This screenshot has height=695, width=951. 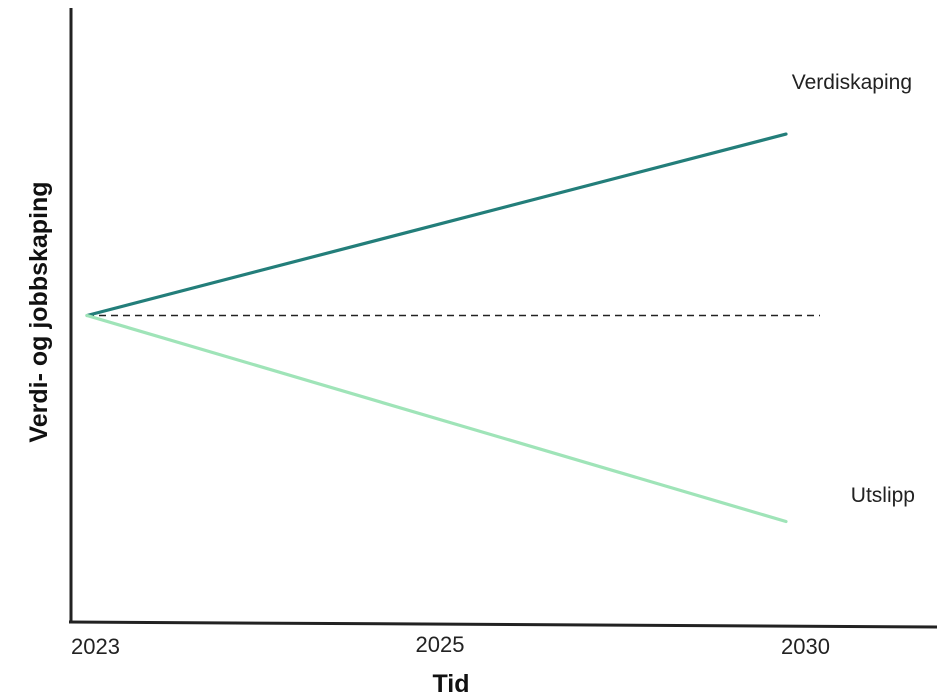 I want to click on x-tick-labels: 2023 2025 2030, so click(x=450, y=645).